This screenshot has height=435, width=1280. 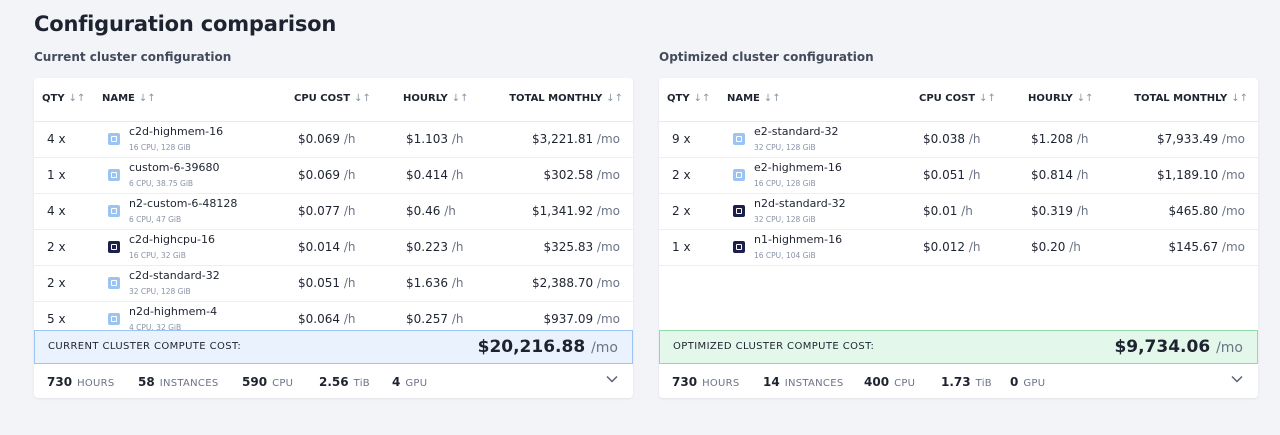 What do you see at coordinates (155, 326) in the screenshot?
I see `instance-spec: 4 CPU, 32 GiB` at bounding box center [155, 326].